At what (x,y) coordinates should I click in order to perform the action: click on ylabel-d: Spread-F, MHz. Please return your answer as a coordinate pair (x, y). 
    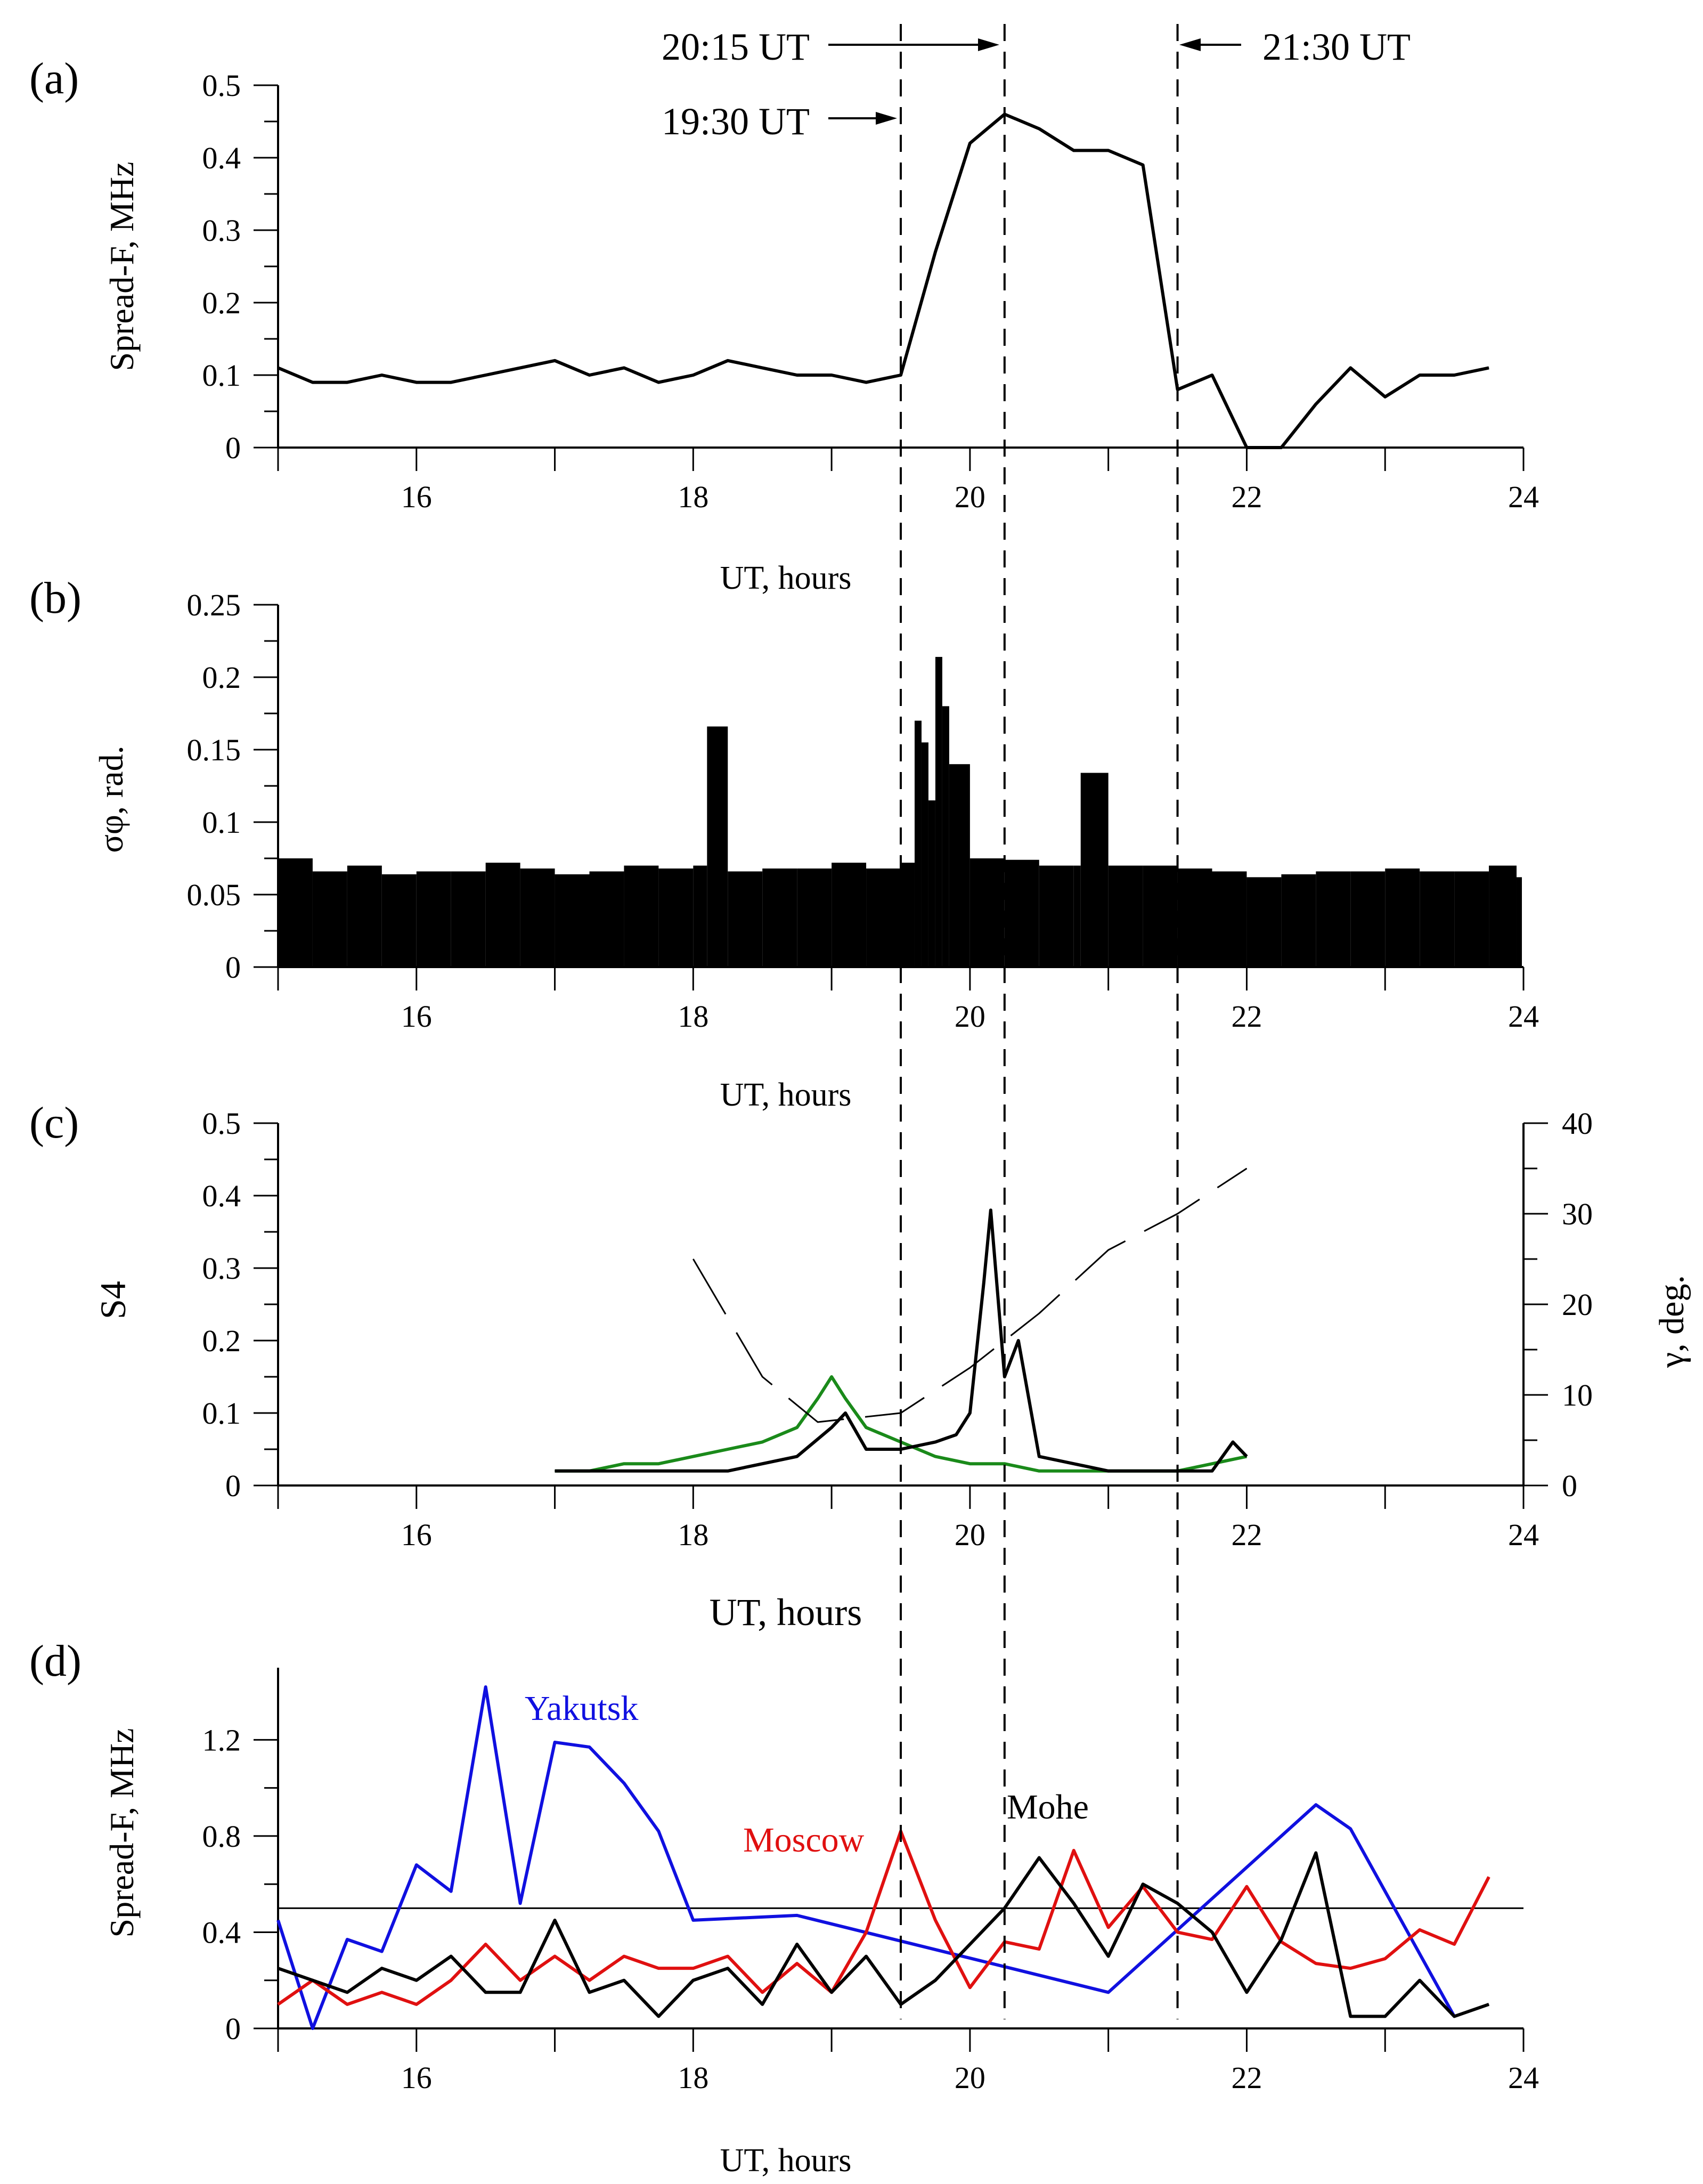
    Looking at the image, I should click on (122, 1832).